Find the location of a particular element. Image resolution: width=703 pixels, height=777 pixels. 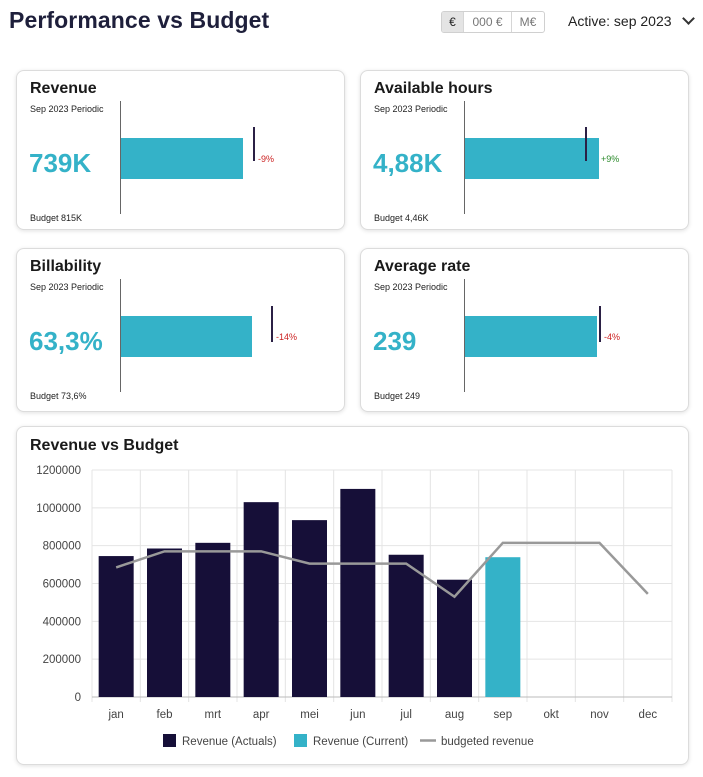

kpi-title: Revenue is located at coordinates (63, 88).